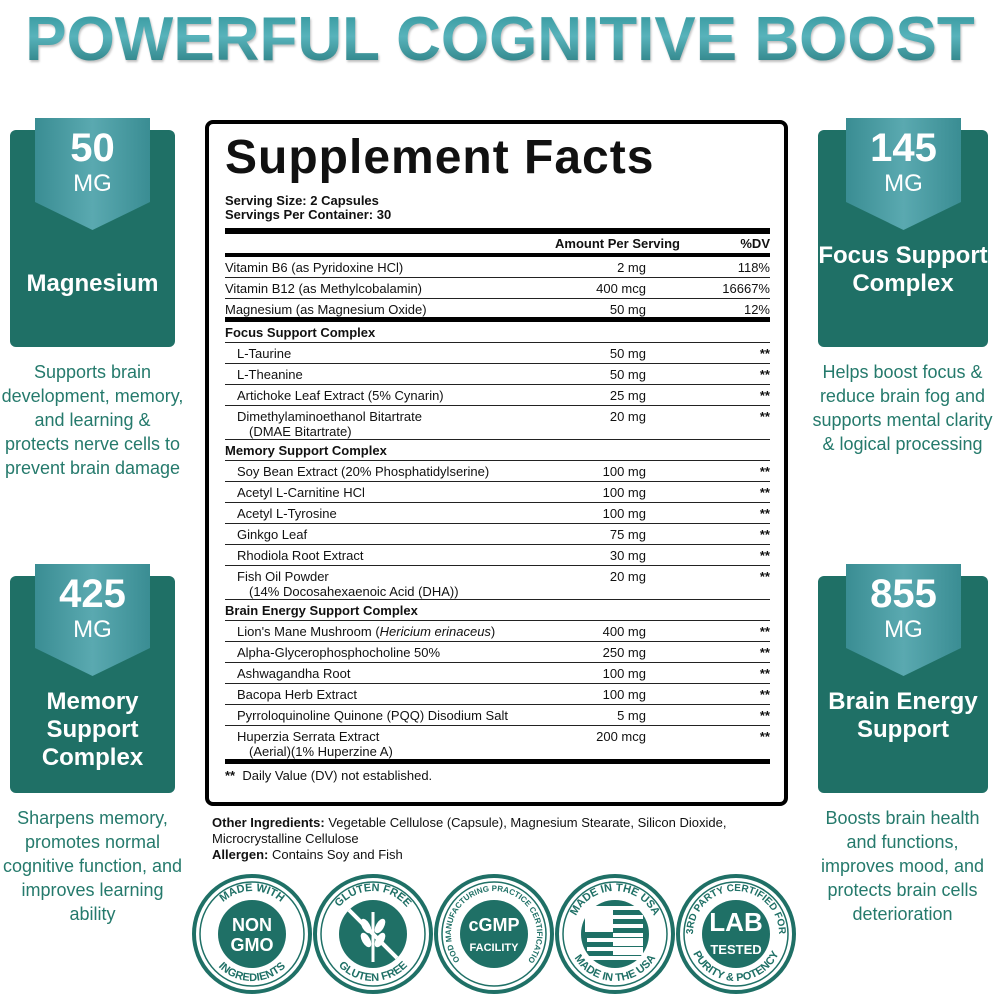  Describe the element at coordinates (497, 555) in the screenshot. I see `nutrient-row: Rhodiola Root Extract 30 mg **` at that location.